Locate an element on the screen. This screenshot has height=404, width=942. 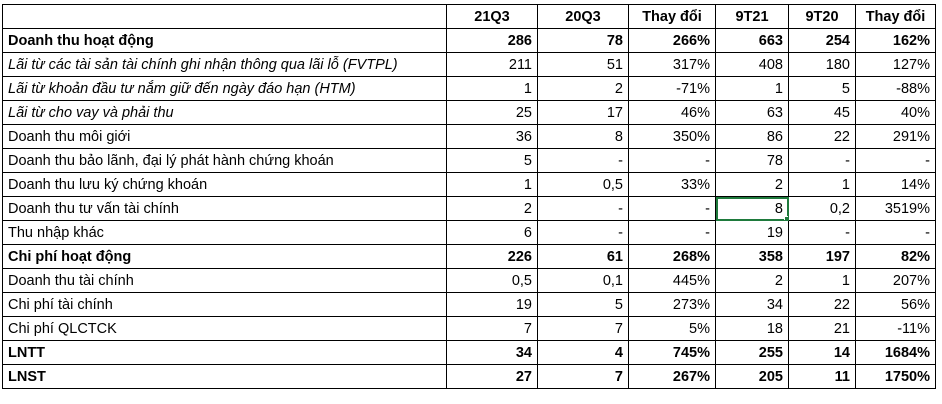
value-cell: 207% is located at coordinates (895, 280).